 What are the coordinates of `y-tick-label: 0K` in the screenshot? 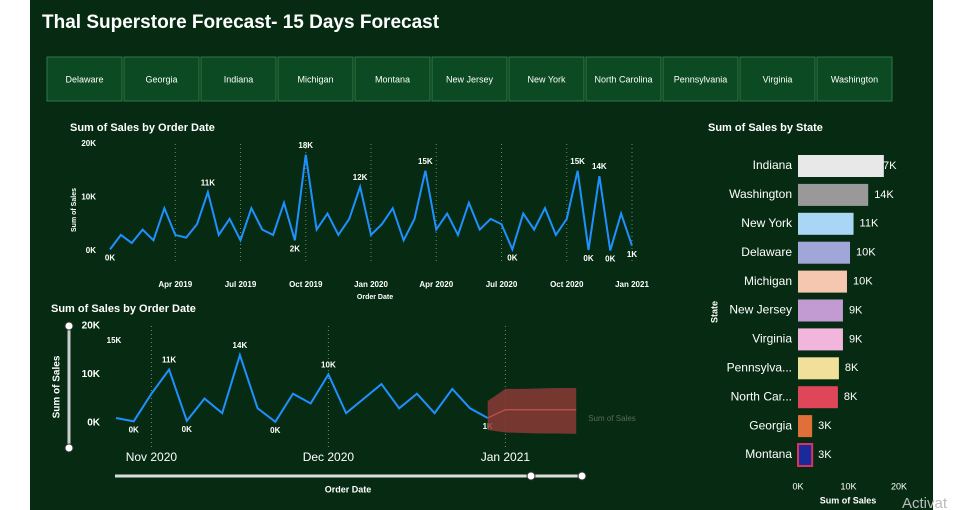 It's located at (94, 422).